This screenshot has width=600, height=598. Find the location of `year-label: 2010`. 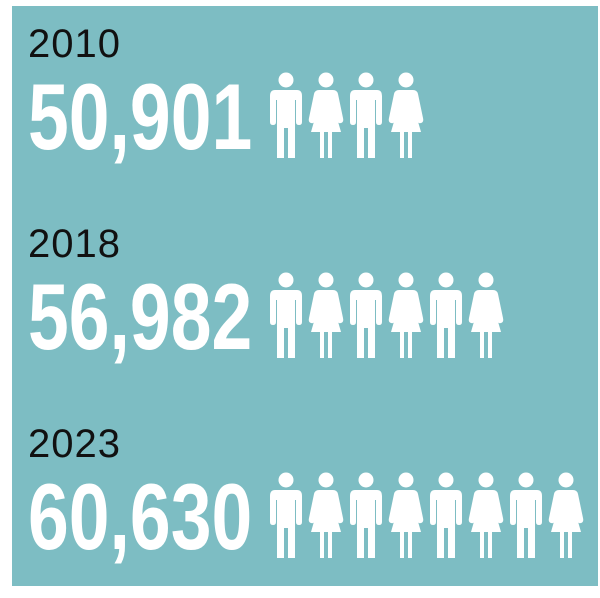

year-label: 2010 is located at coordinates (74, 44).